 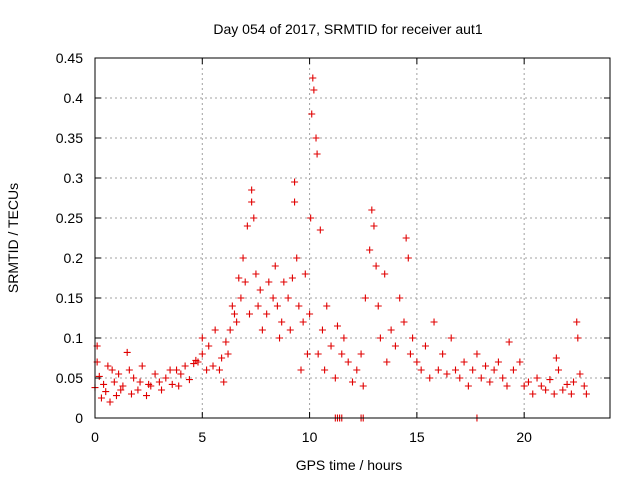 What do you see at coordinates (79, 418) in the screenshot?
I see `y-tick-label: 0` at bounding box center [79, 418].